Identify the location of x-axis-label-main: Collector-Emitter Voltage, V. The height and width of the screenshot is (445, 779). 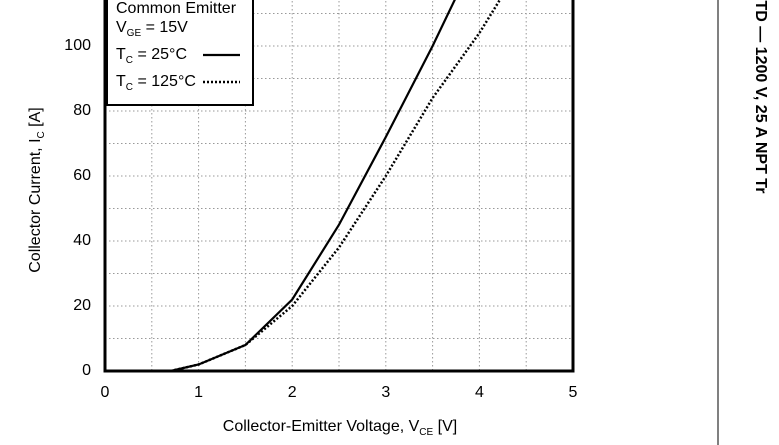
(321, 426).